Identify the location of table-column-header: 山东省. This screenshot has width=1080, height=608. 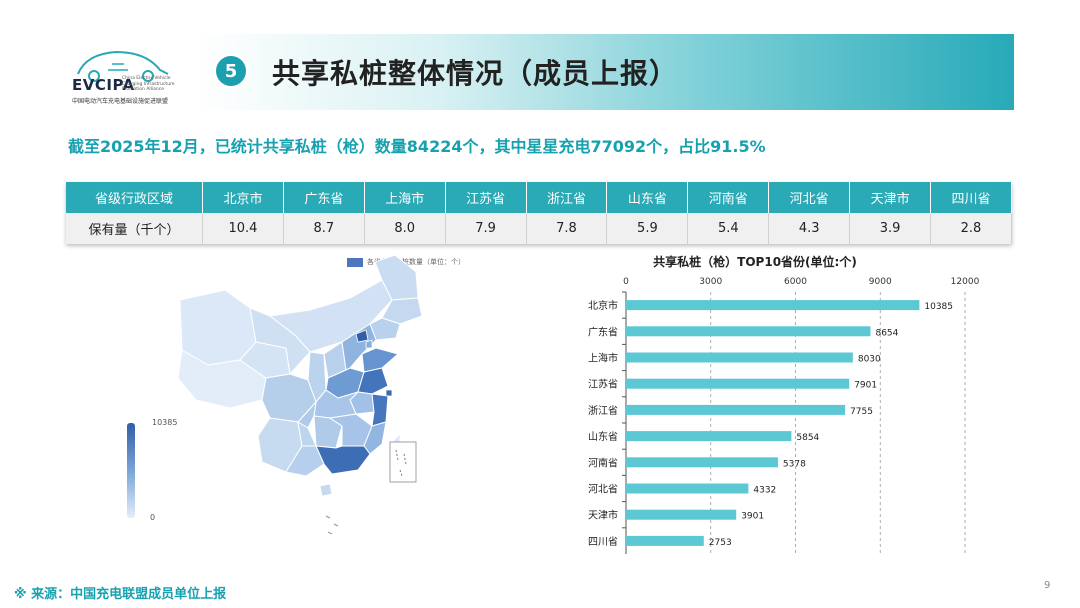
(647, 197).